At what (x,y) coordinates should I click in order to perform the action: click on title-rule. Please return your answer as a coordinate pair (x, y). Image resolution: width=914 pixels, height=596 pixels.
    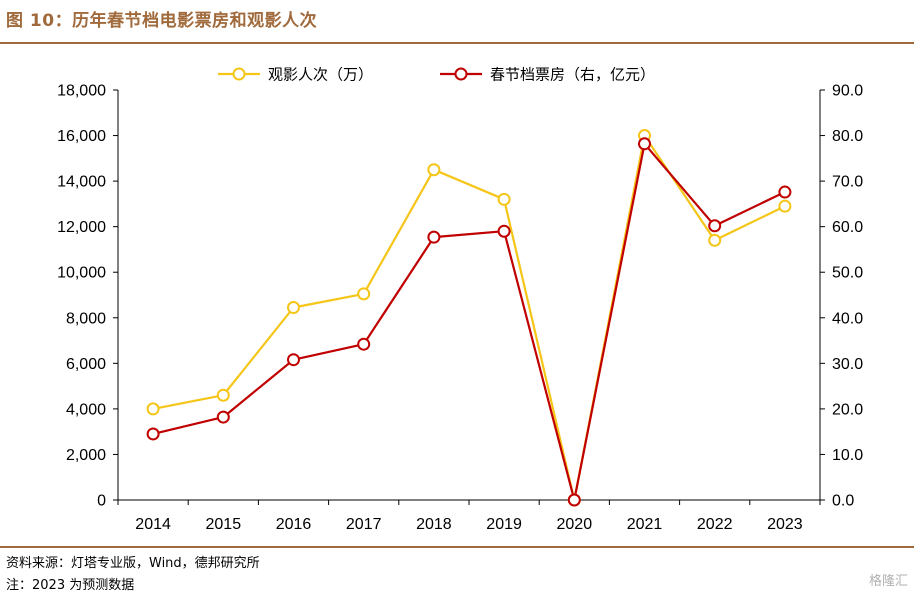
    Looking at the image, I should click on (457, 43).